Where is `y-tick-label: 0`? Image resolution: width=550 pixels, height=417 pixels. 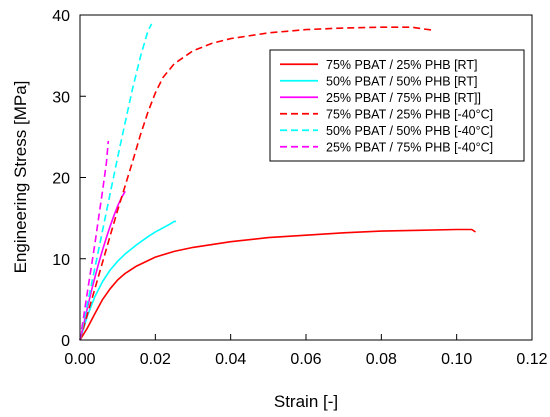 y-tick-label: 0 is located at coordinates (65, 341).